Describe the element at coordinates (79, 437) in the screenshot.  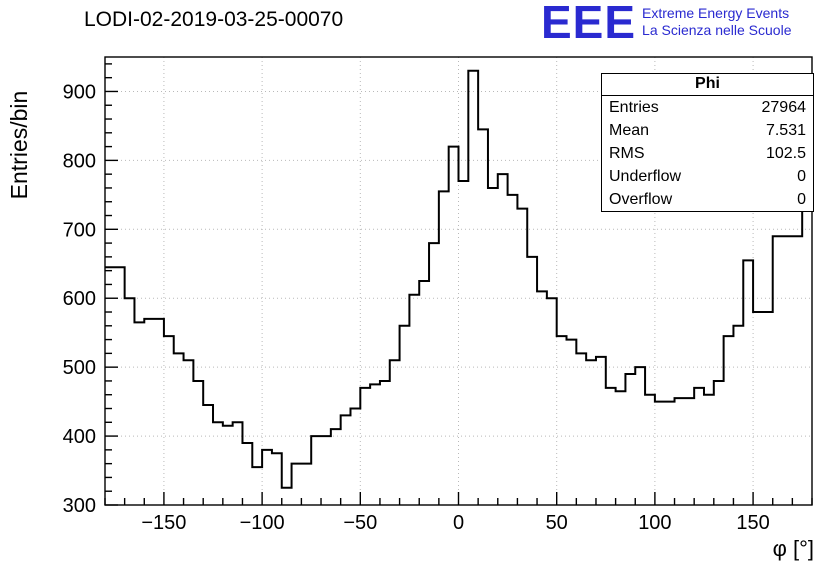
I see `svg-text: 400` at that location.